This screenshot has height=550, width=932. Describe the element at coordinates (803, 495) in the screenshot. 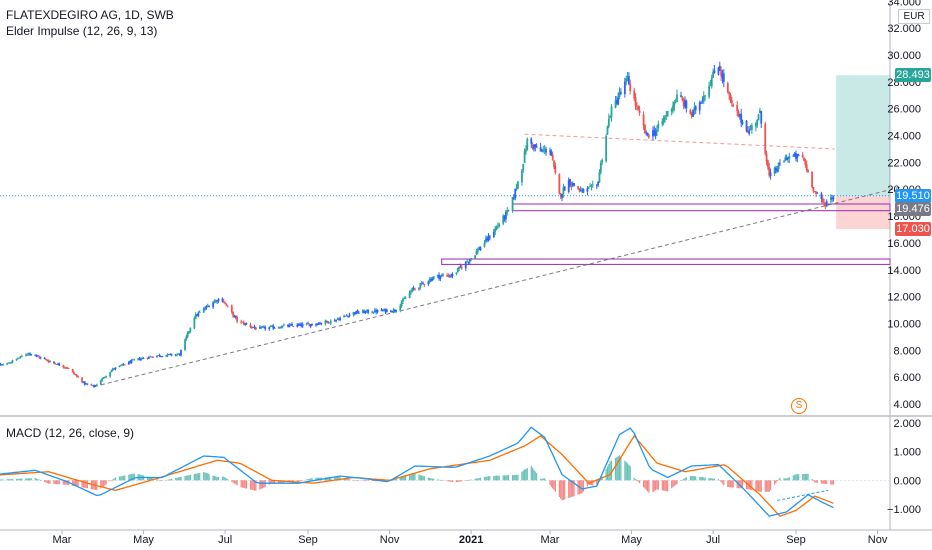

I see `macd-trendline` at that location.